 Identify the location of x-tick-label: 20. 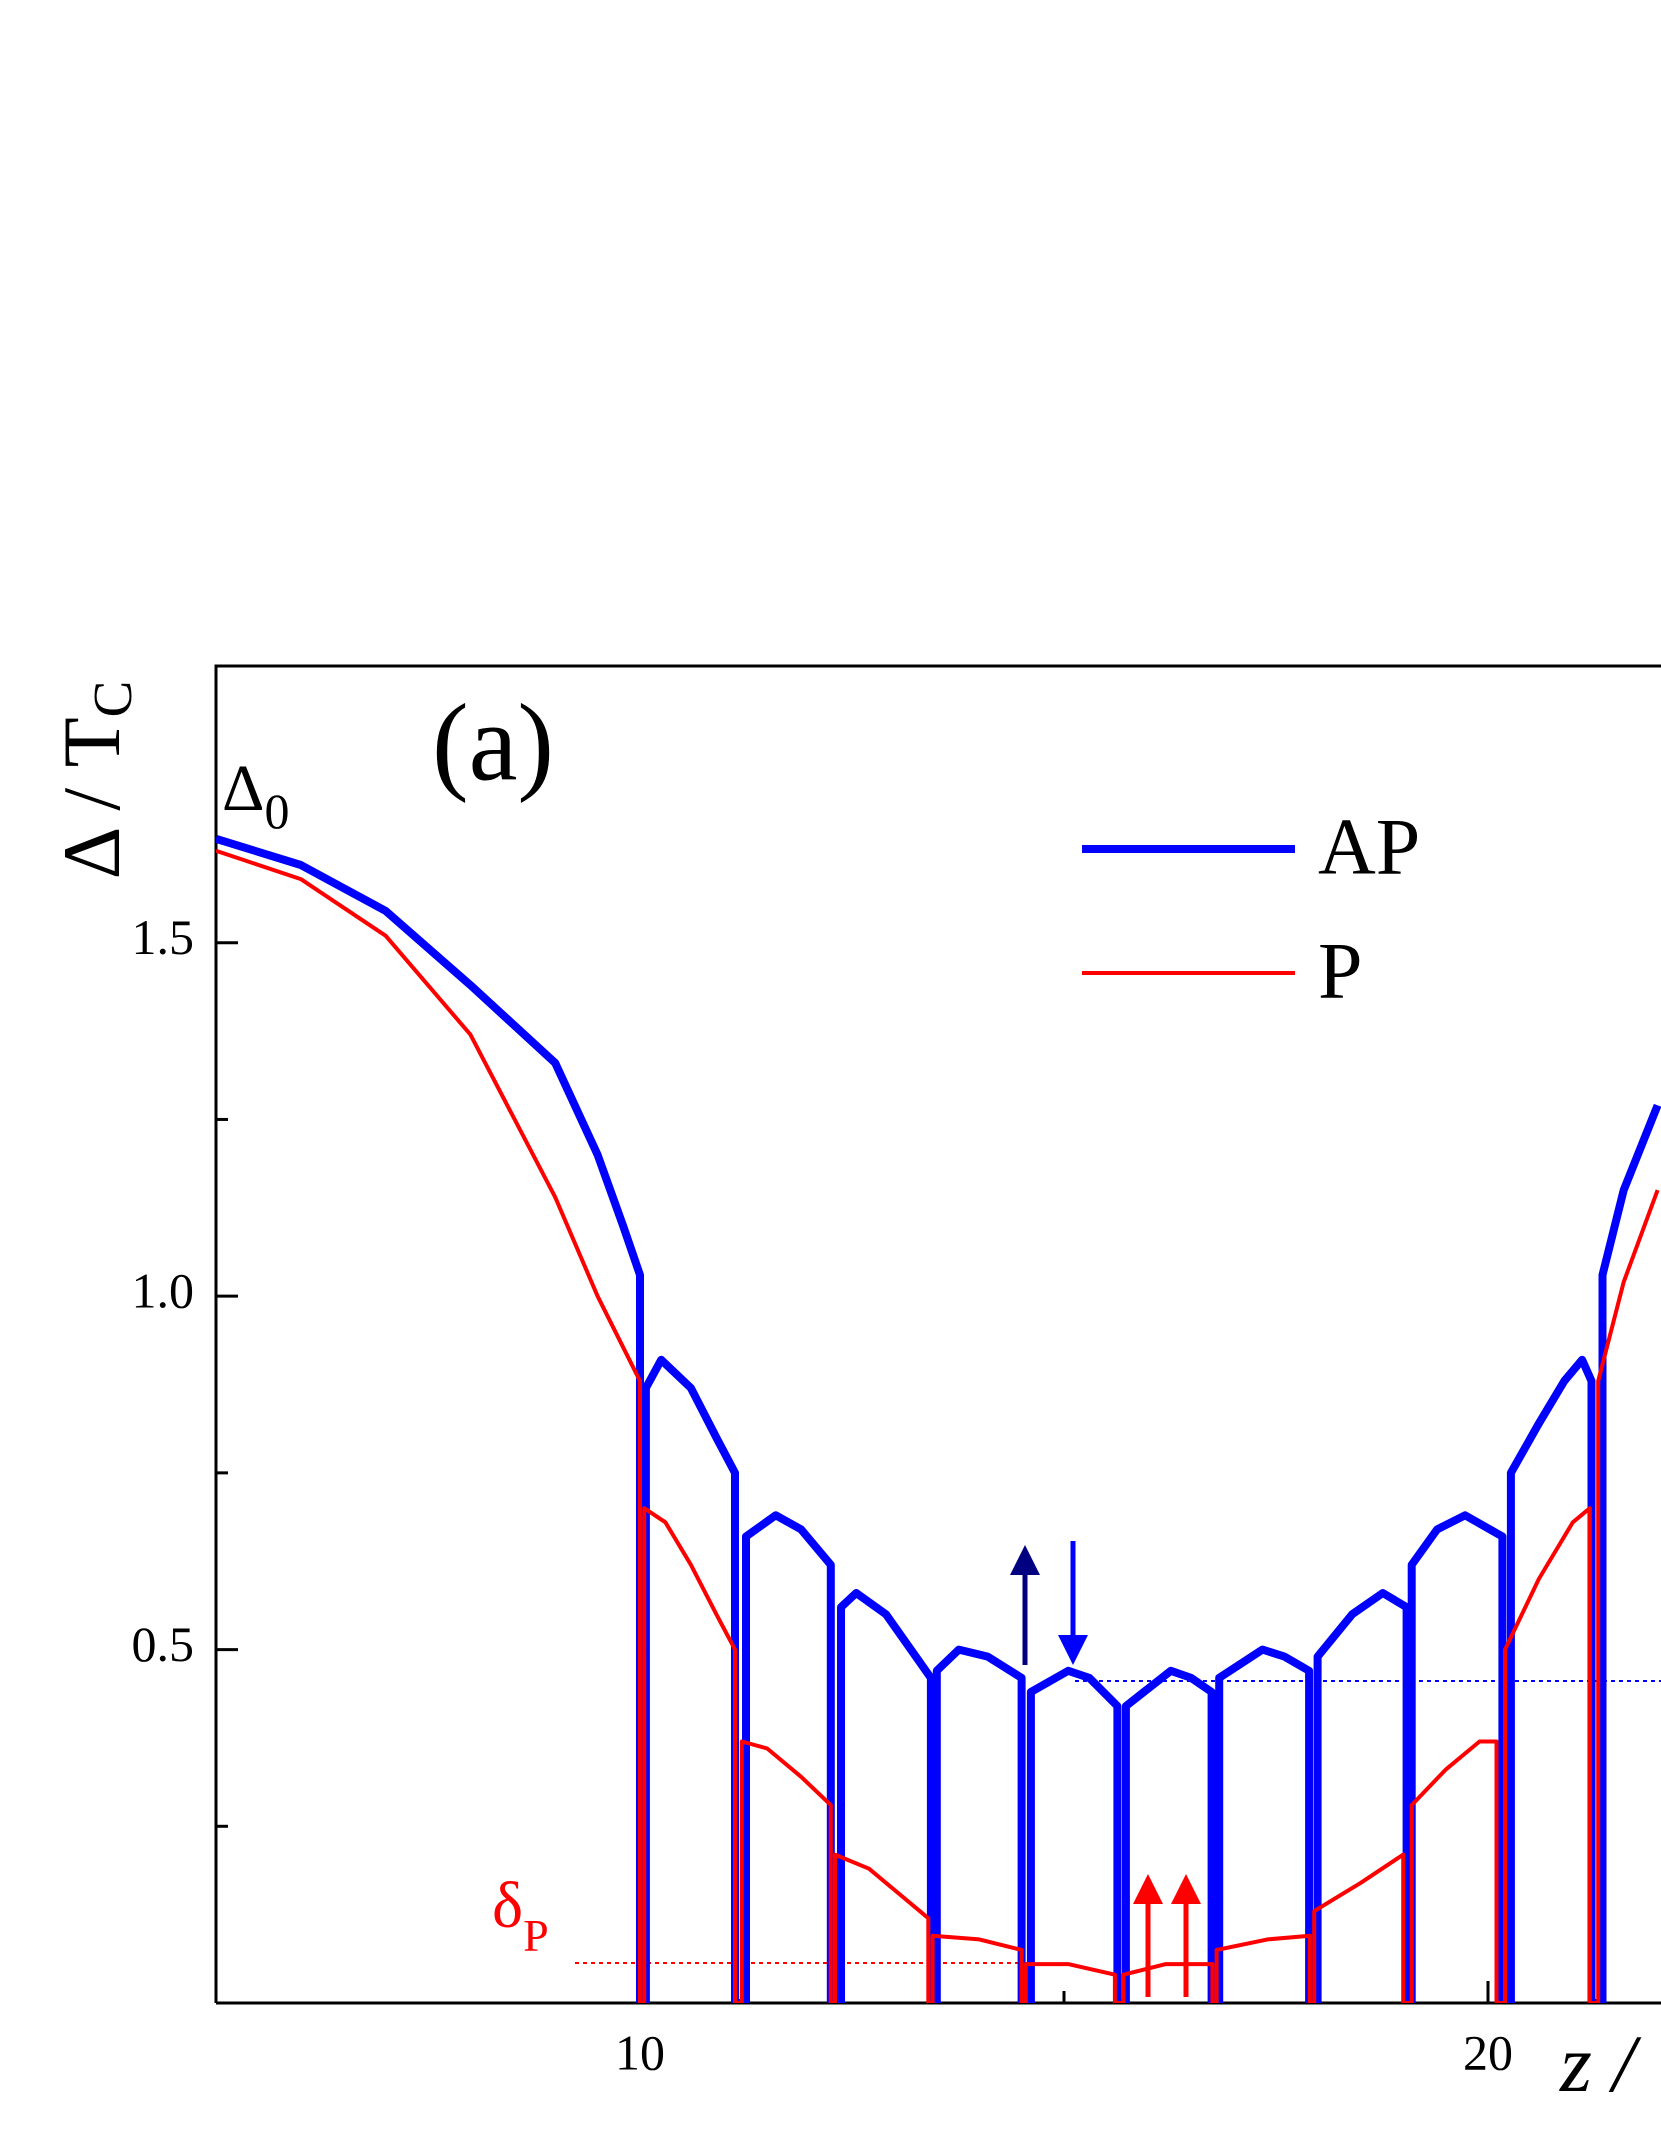
(1488, 2052).